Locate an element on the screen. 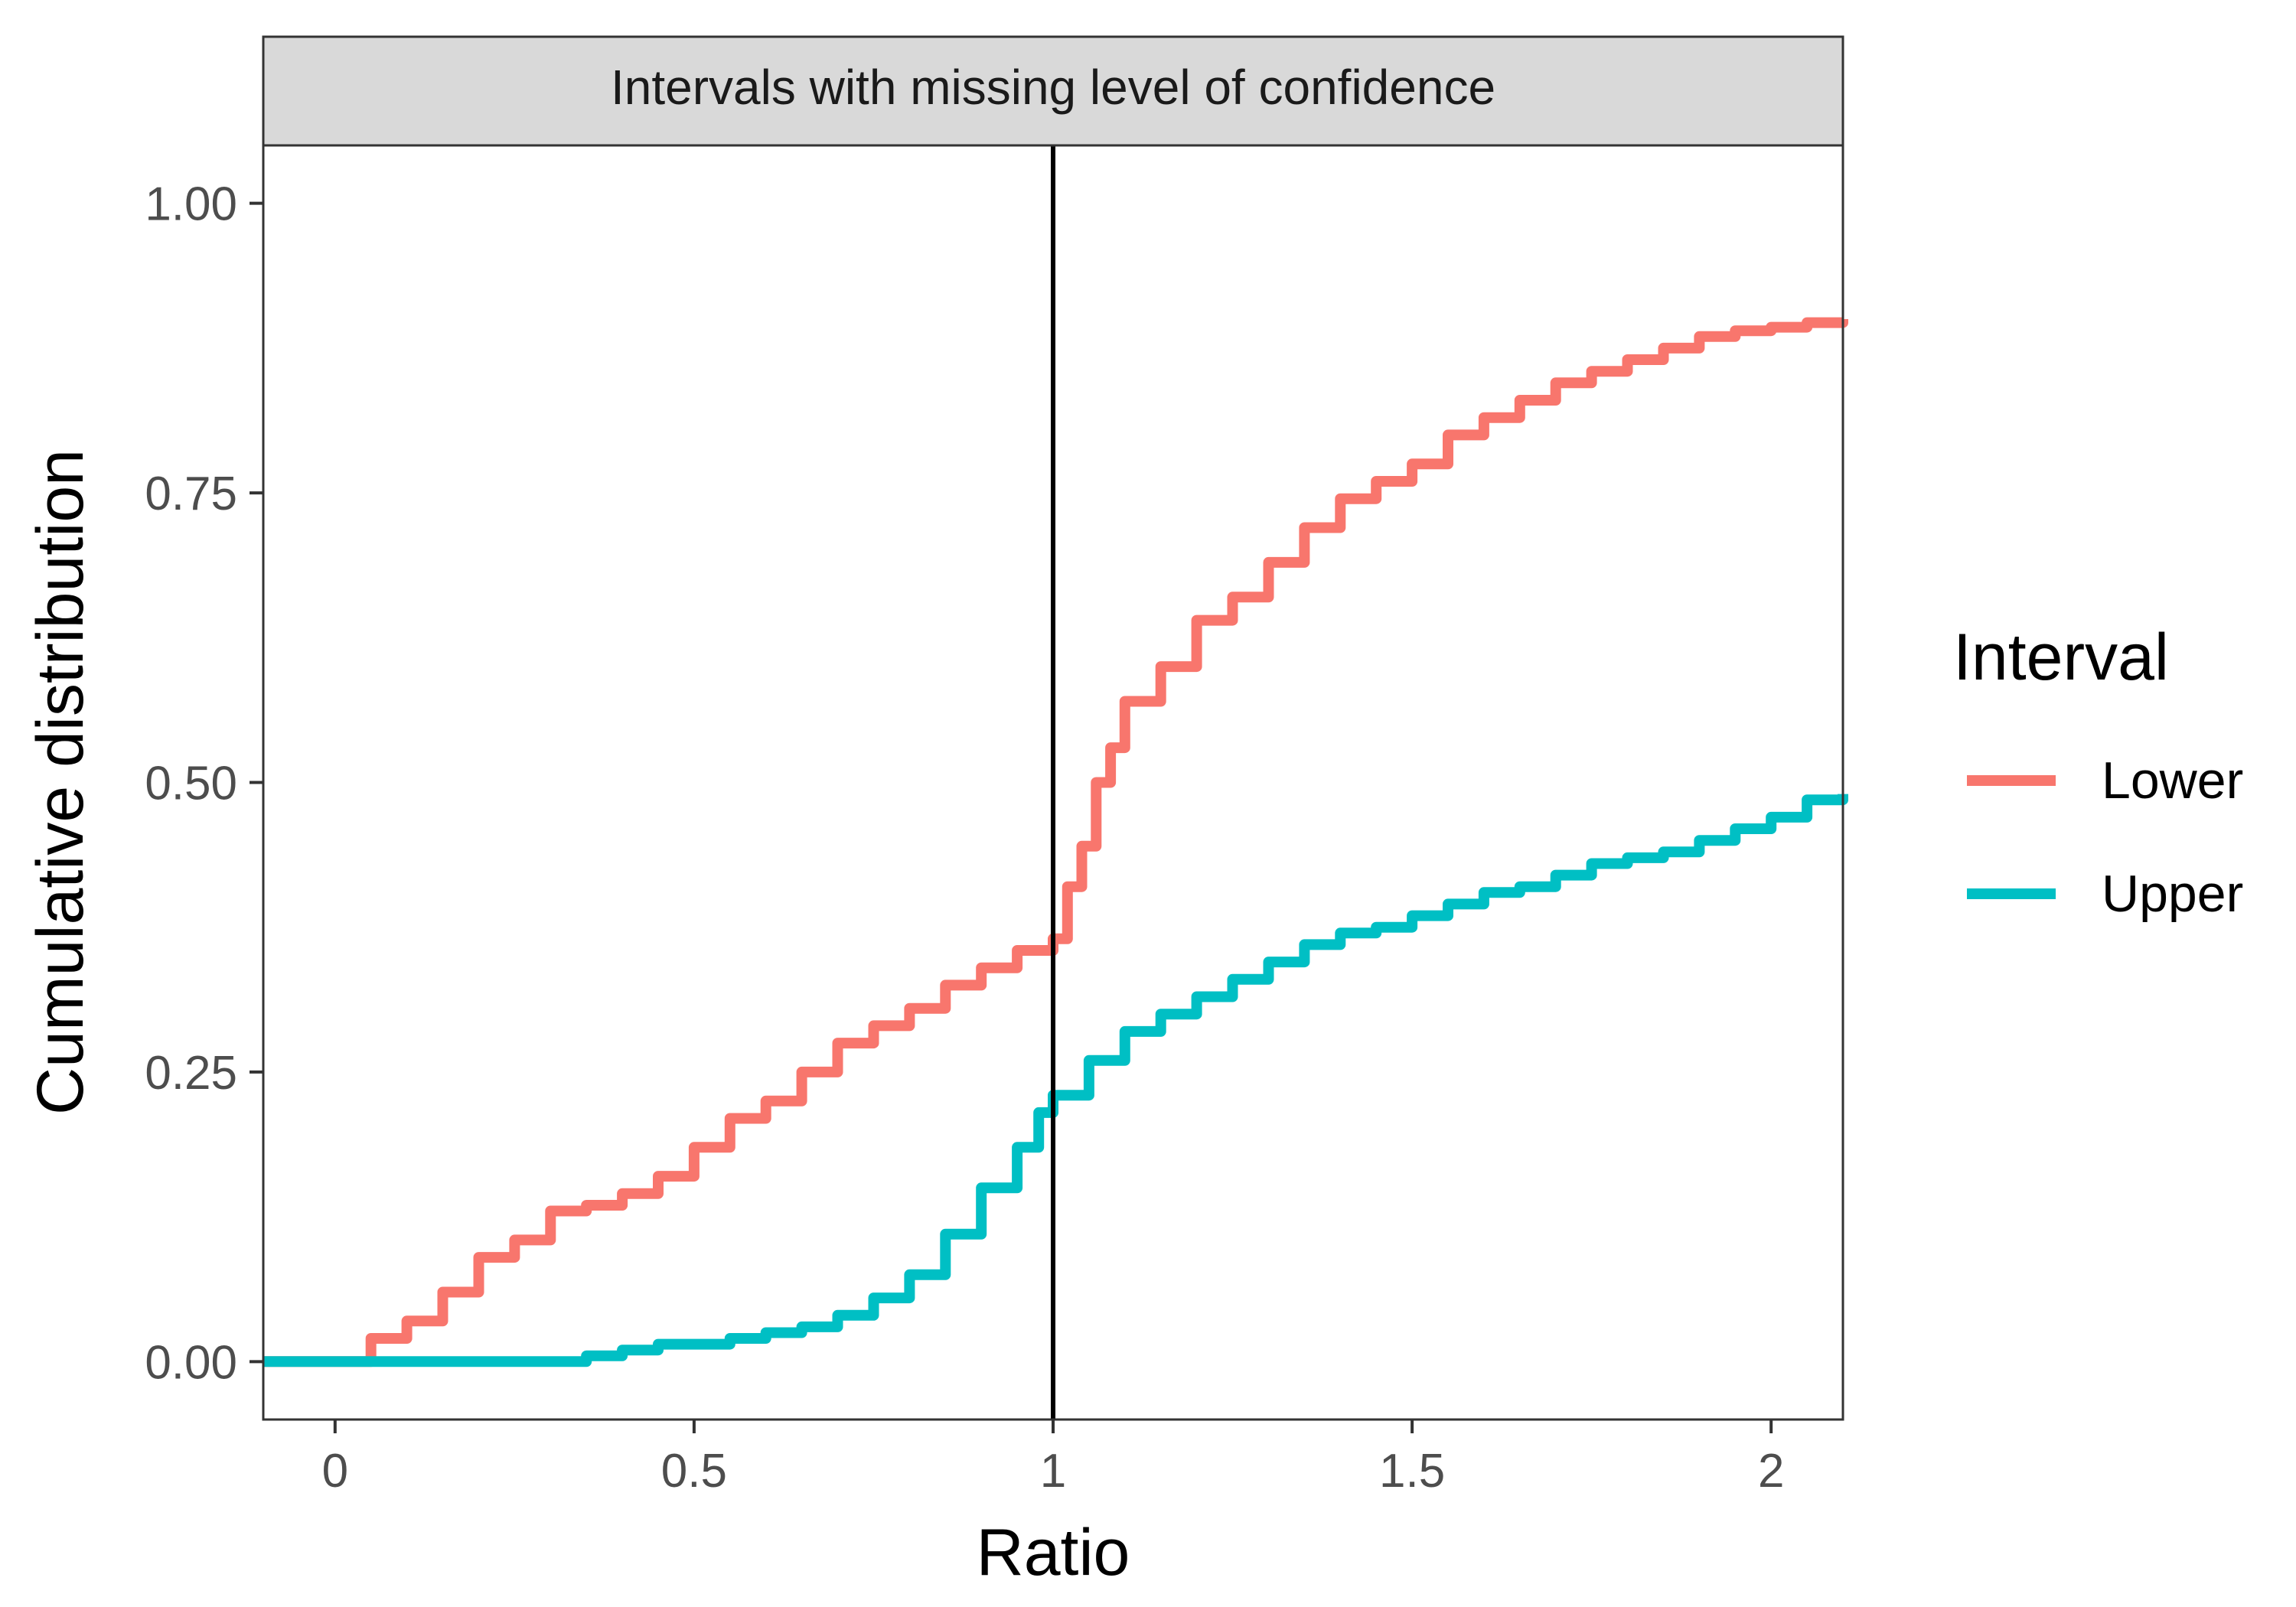  y-axis-title: Cumulative distribution is located at coordinates (60, 782).